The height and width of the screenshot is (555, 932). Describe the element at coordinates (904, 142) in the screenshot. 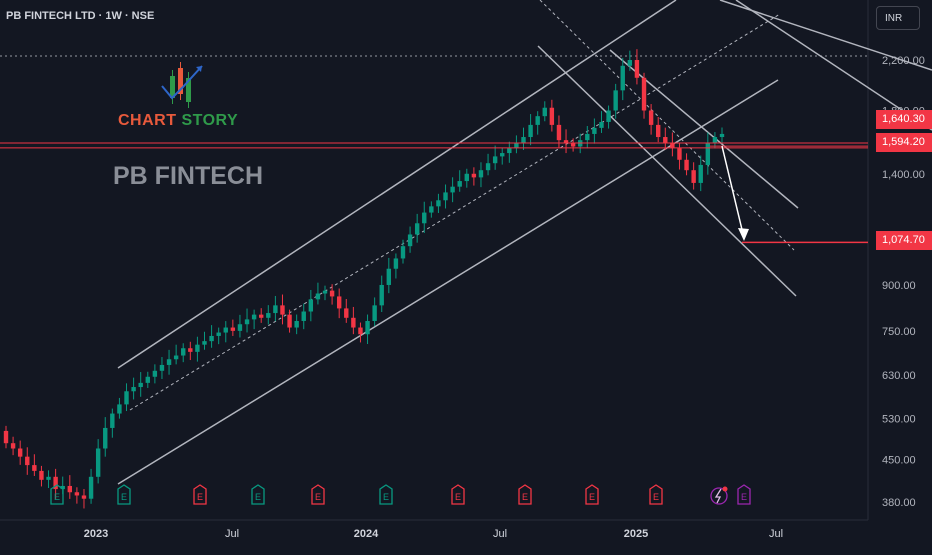

I see `price-badge-middle: 1,594.20` at that location.